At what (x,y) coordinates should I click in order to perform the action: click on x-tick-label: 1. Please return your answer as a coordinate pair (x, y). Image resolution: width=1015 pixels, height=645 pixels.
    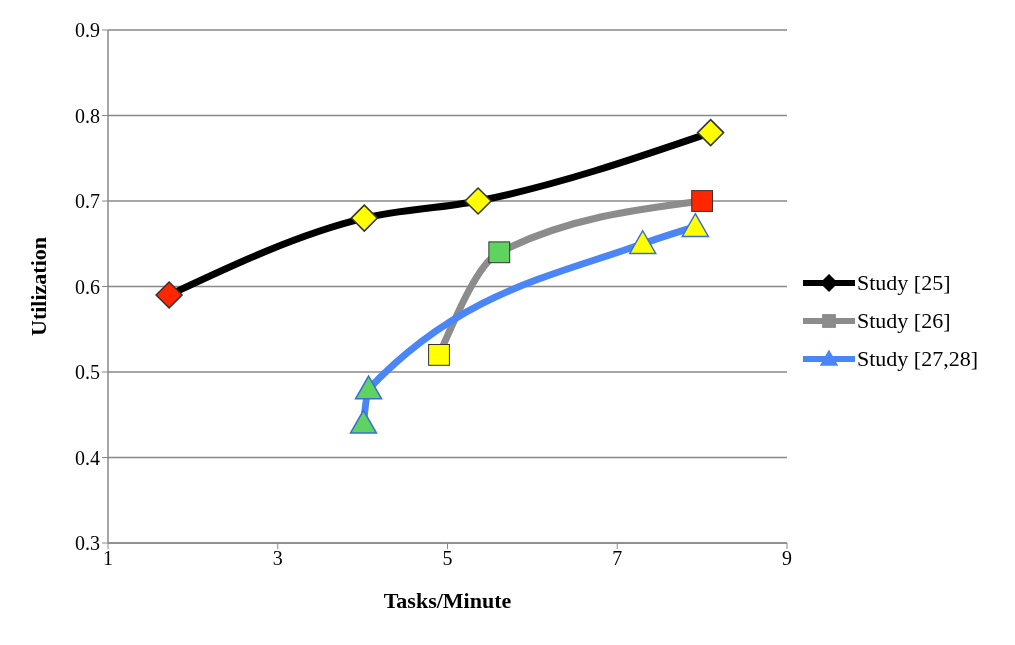
    Looking at the image, I should click on (108, 558).